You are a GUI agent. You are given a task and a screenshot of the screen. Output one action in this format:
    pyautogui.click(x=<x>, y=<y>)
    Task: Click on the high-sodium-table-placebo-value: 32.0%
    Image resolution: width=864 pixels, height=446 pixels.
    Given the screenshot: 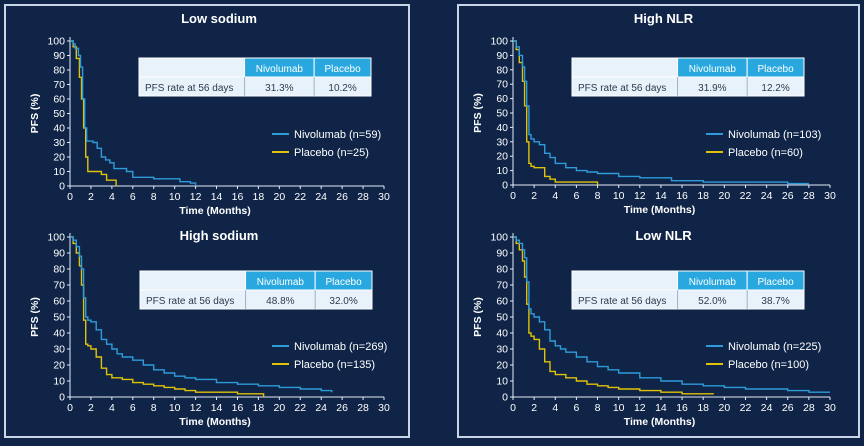 What is the action you would take?
    pyautogui.click(x=343, y=301)
    